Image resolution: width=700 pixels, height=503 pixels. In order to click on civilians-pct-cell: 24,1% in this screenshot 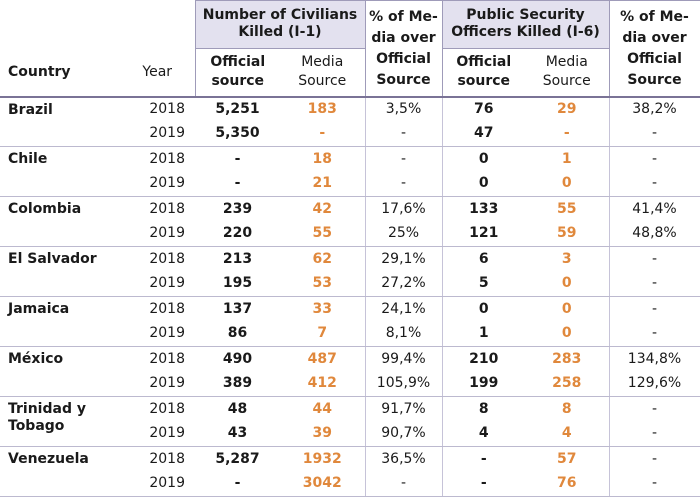, I will do `click(403, 309)`.